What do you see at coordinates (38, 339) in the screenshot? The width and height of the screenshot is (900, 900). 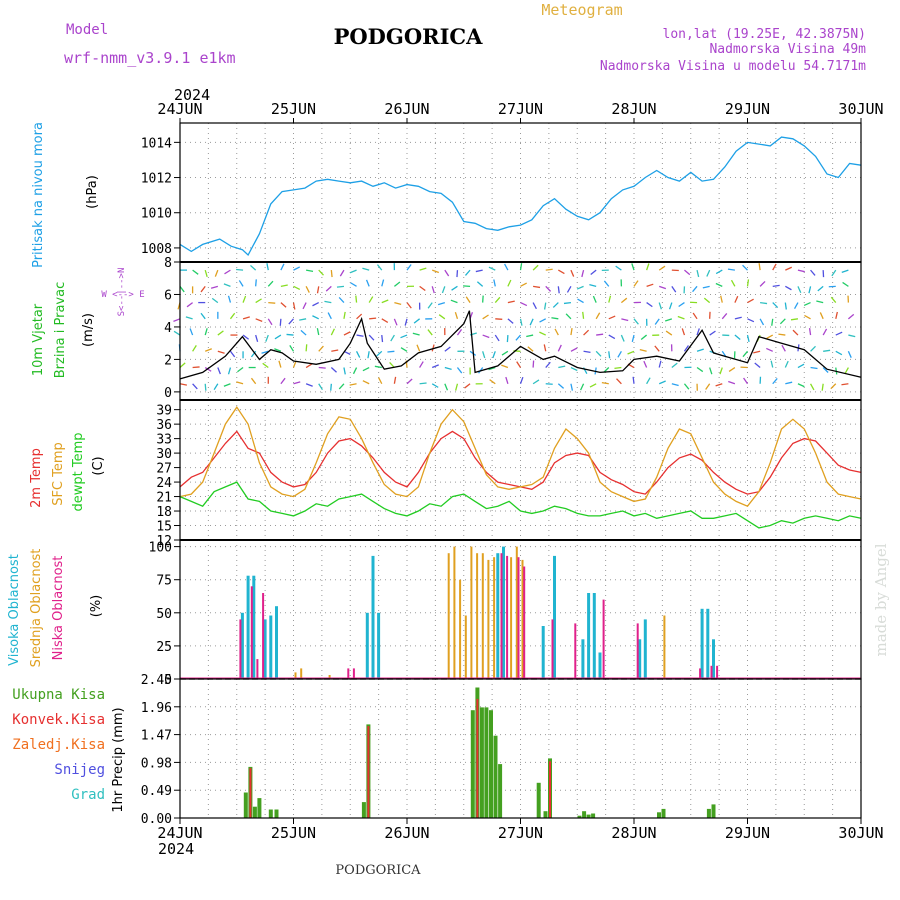 I see `wind-title-line1: 10m Vjetar` at bounding box center [38, 339].